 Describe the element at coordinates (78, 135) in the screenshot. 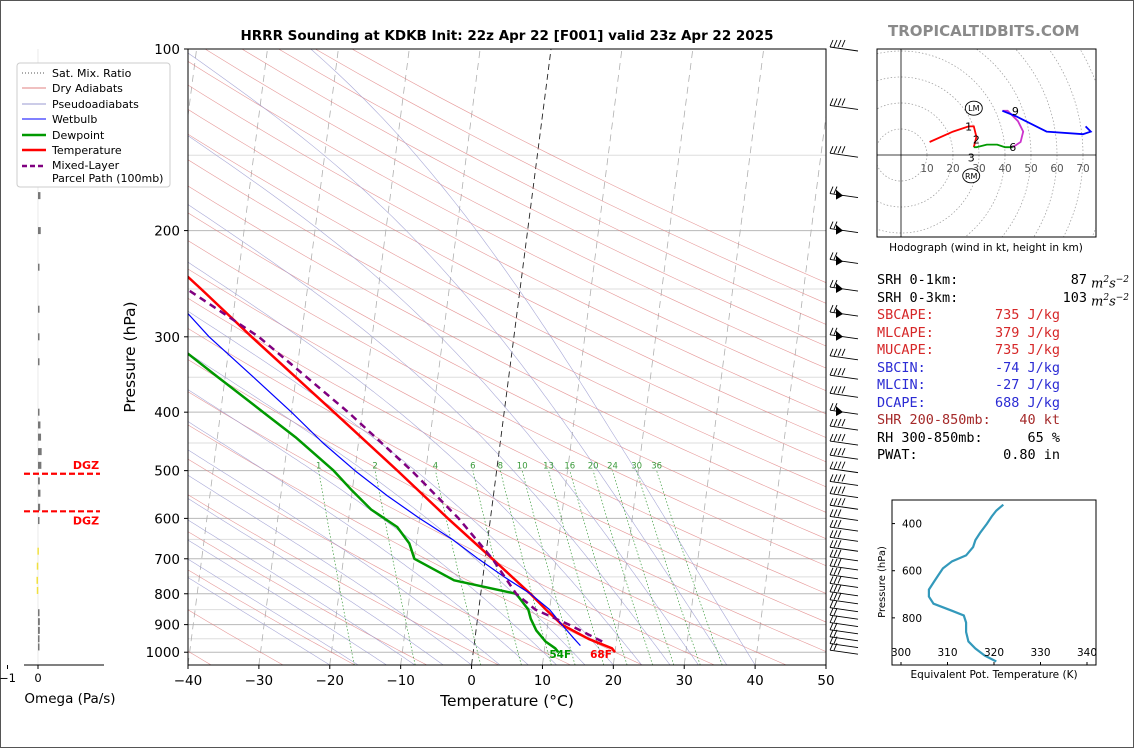

I see `legend-label: Dewpoint` at that location.